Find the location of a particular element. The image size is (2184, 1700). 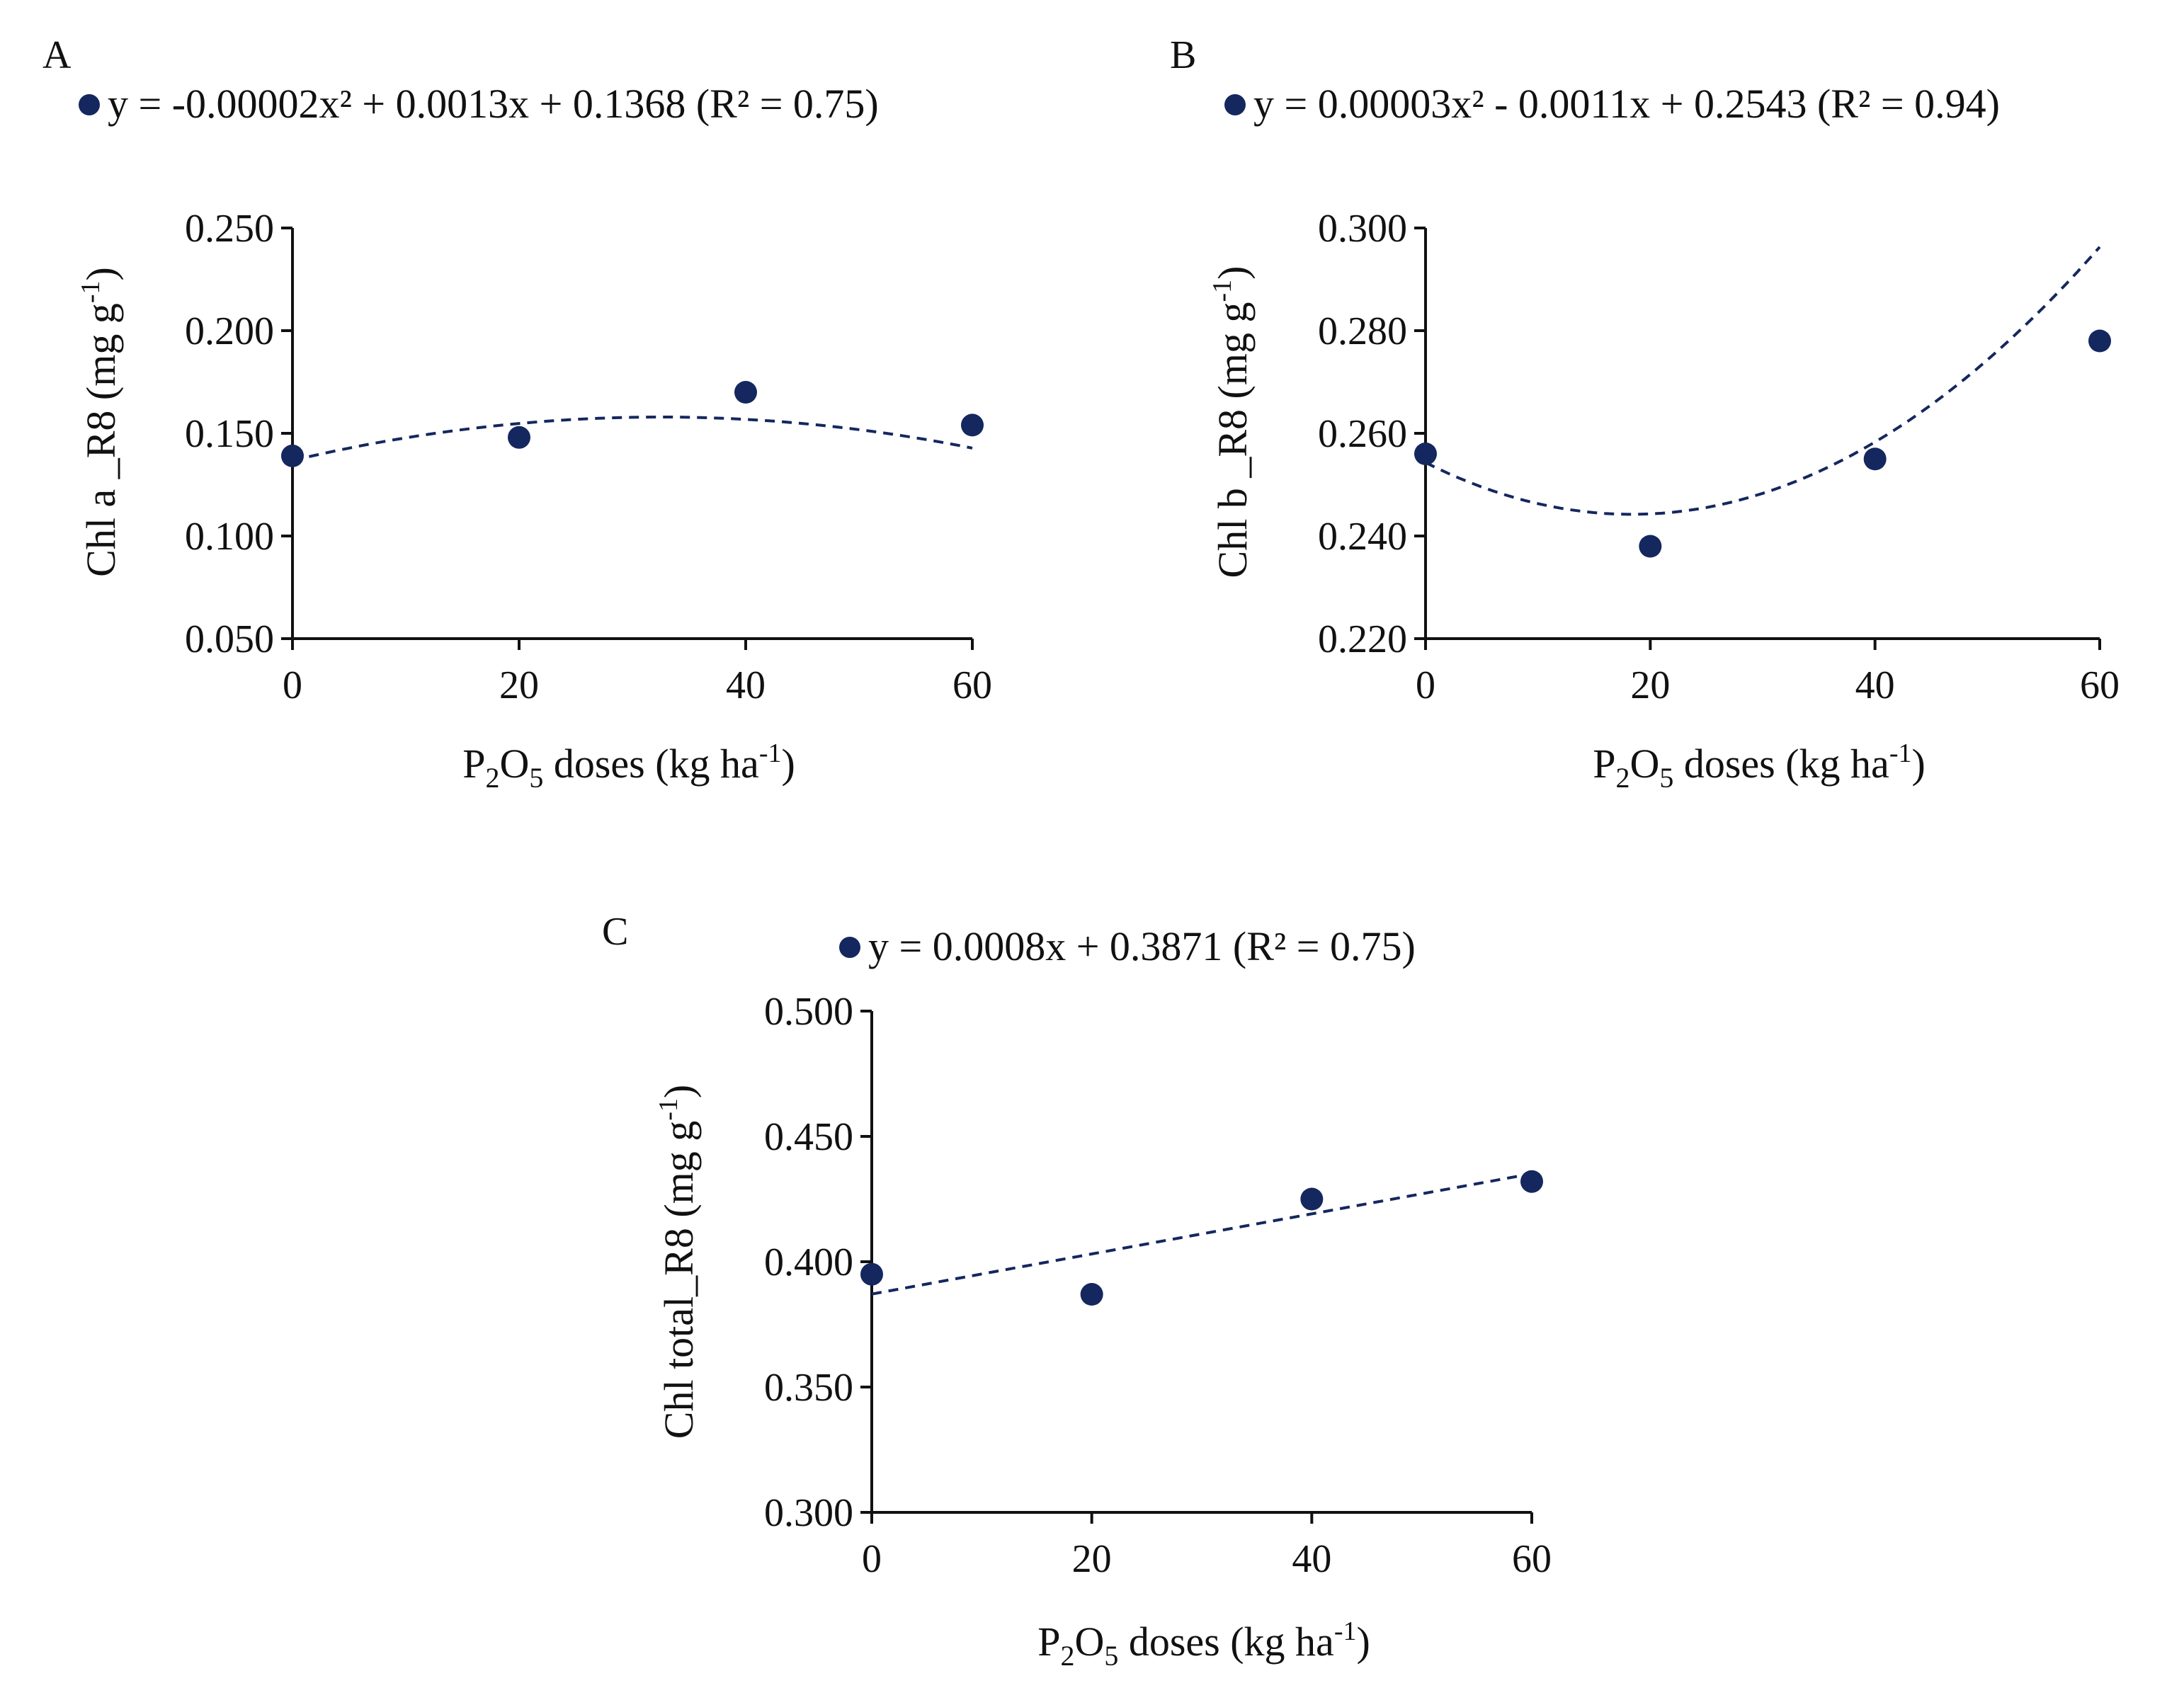

x-tick-label-a: 40 is located at coordinates (746, 685).